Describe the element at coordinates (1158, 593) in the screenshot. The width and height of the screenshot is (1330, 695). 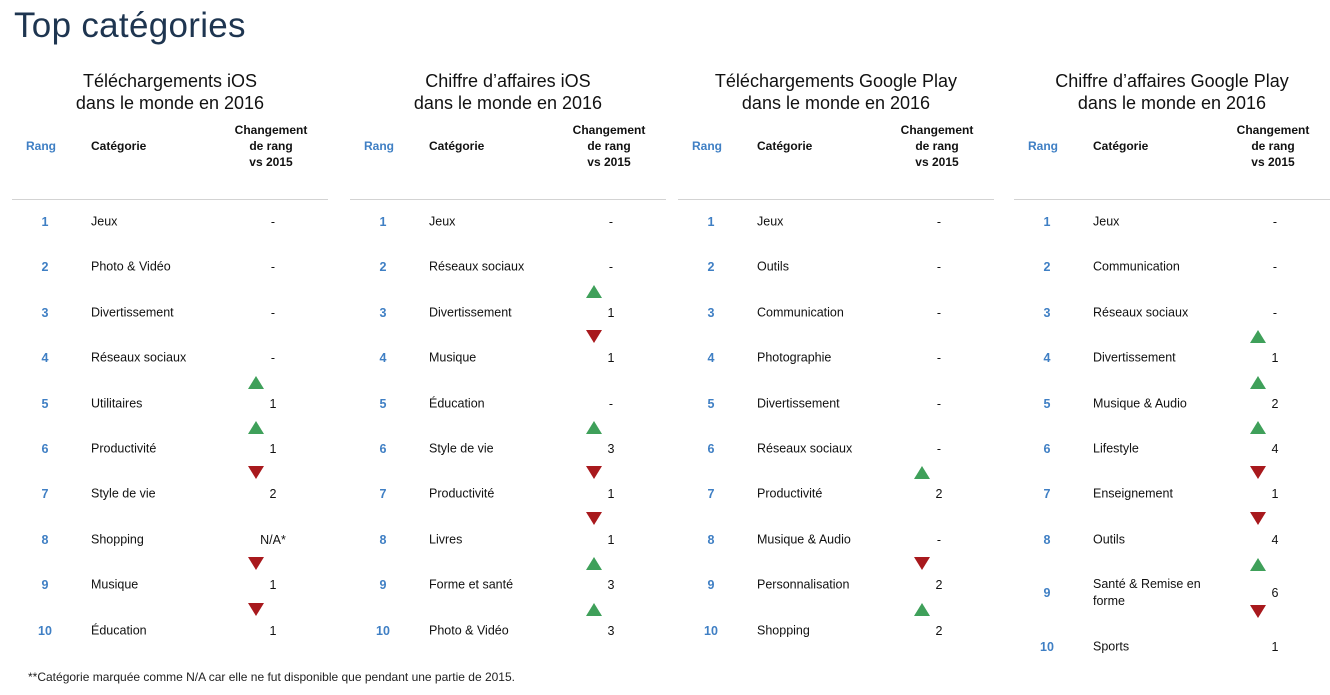
I see `row-category: Santé & Remise en forme` at that location.